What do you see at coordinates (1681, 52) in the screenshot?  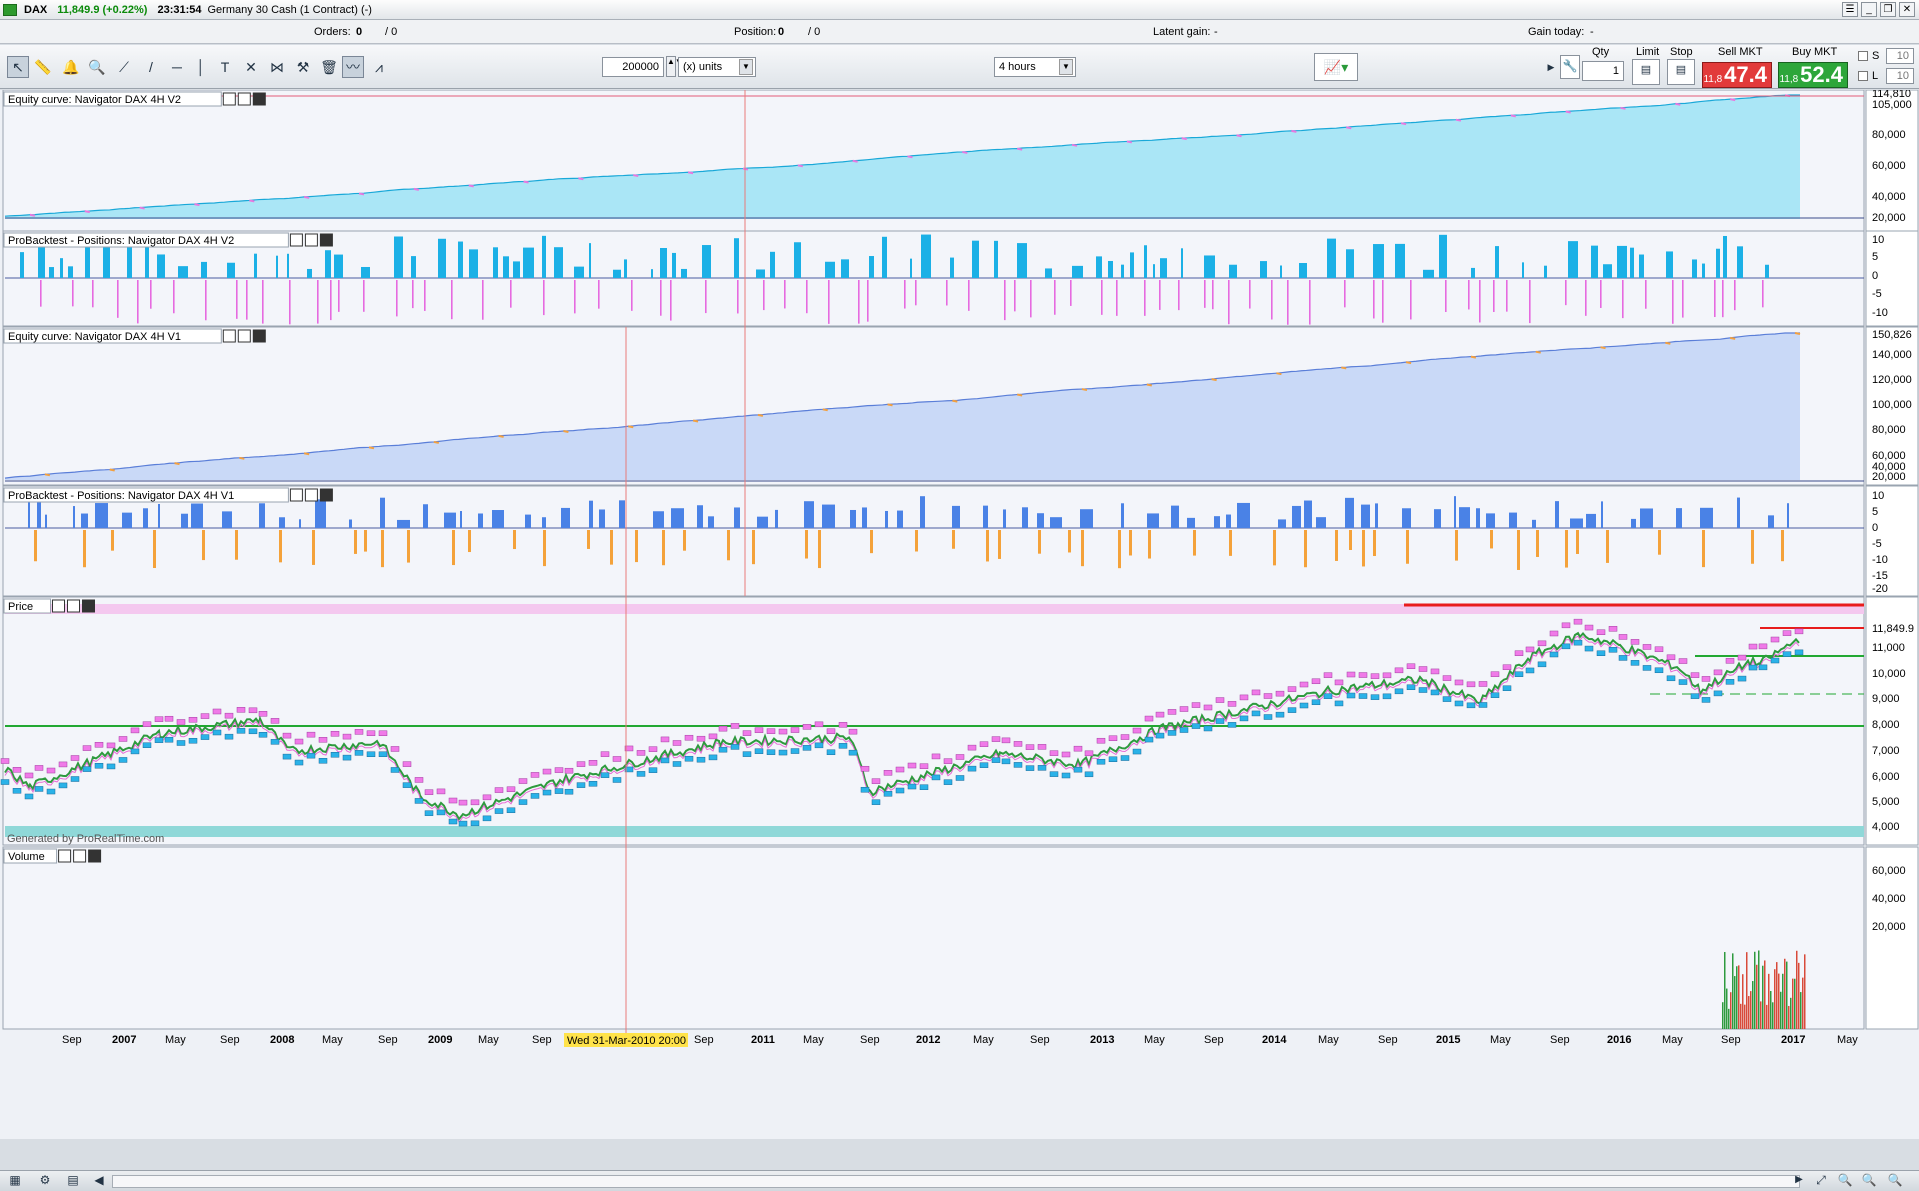 I see `stop-label: Stop` at bounding box center [1681, 52].